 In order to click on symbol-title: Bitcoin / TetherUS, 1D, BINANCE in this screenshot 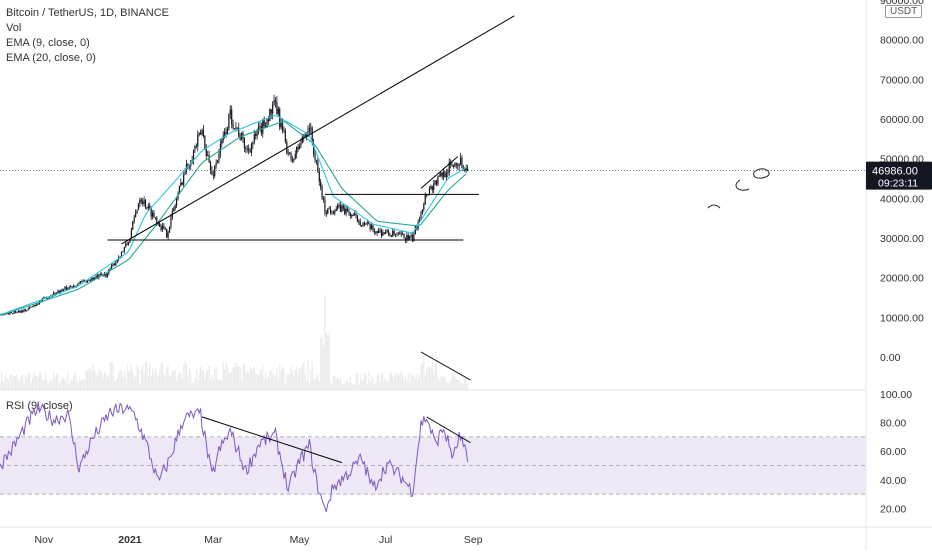, I will do `click(88, 13)`.